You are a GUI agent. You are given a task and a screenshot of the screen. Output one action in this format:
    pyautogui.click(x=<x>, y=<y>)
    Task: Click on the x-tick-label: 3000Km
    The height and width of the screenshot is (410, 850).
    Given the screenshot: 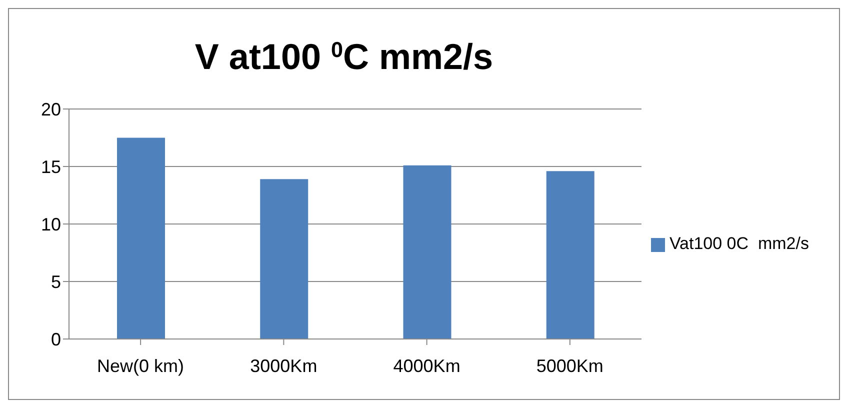 What is the action you would take?
    pyautogui.click(x=284, y=366)
    